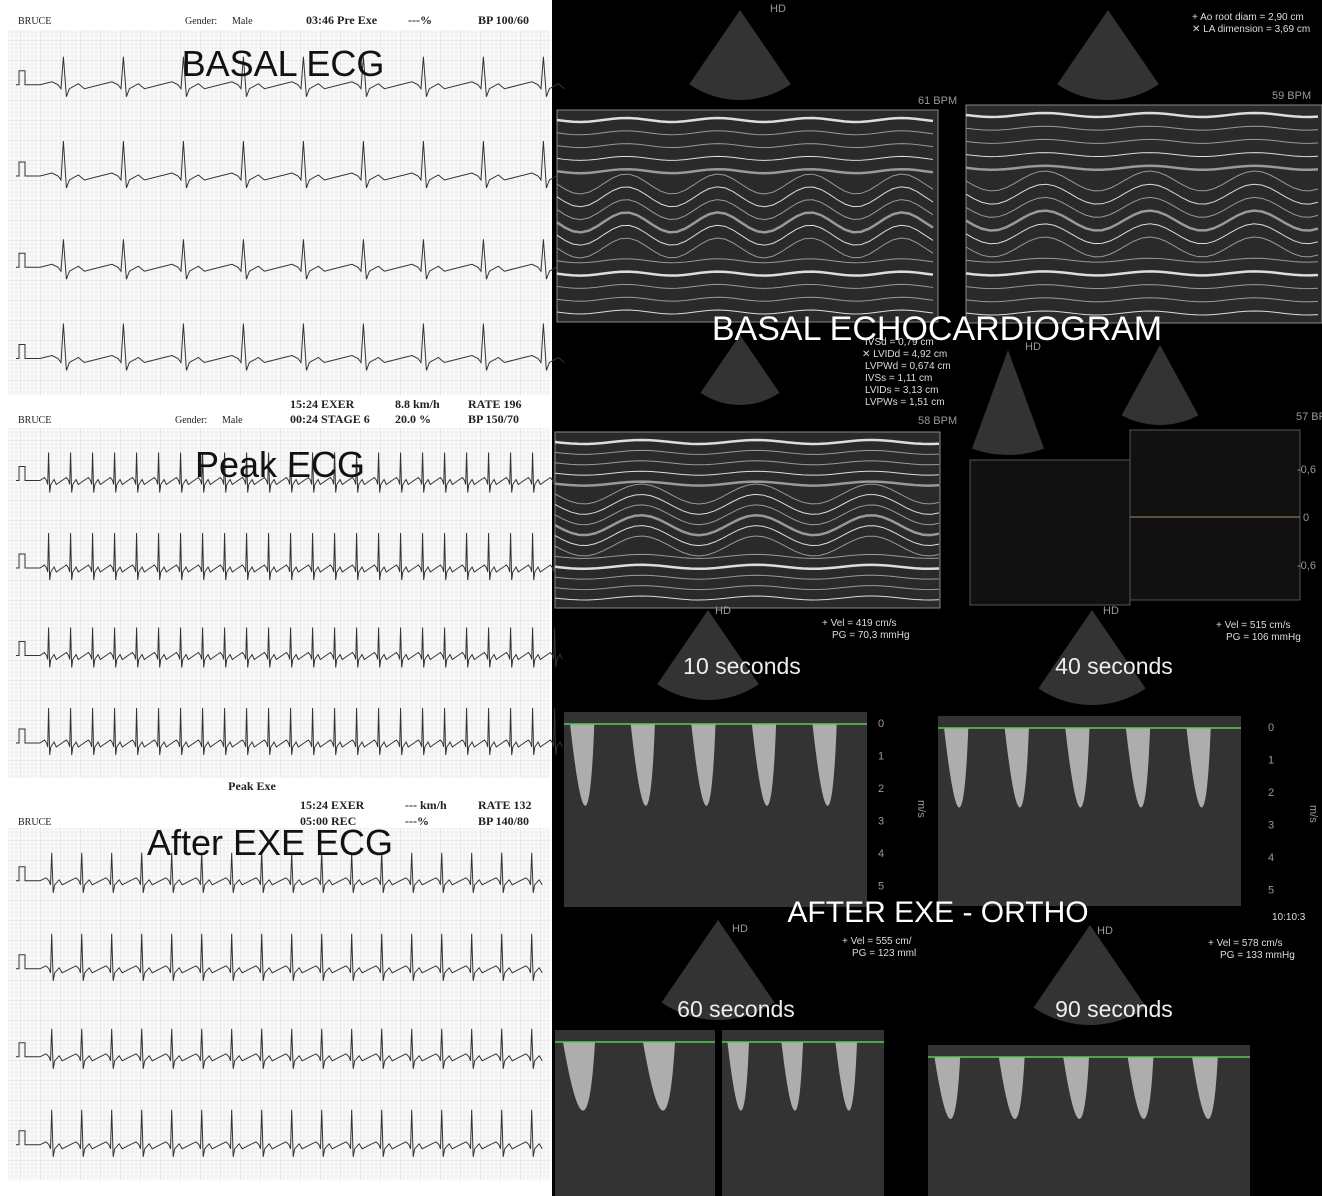  I want to click on tdi-tick: 0, so click(1306, 518).